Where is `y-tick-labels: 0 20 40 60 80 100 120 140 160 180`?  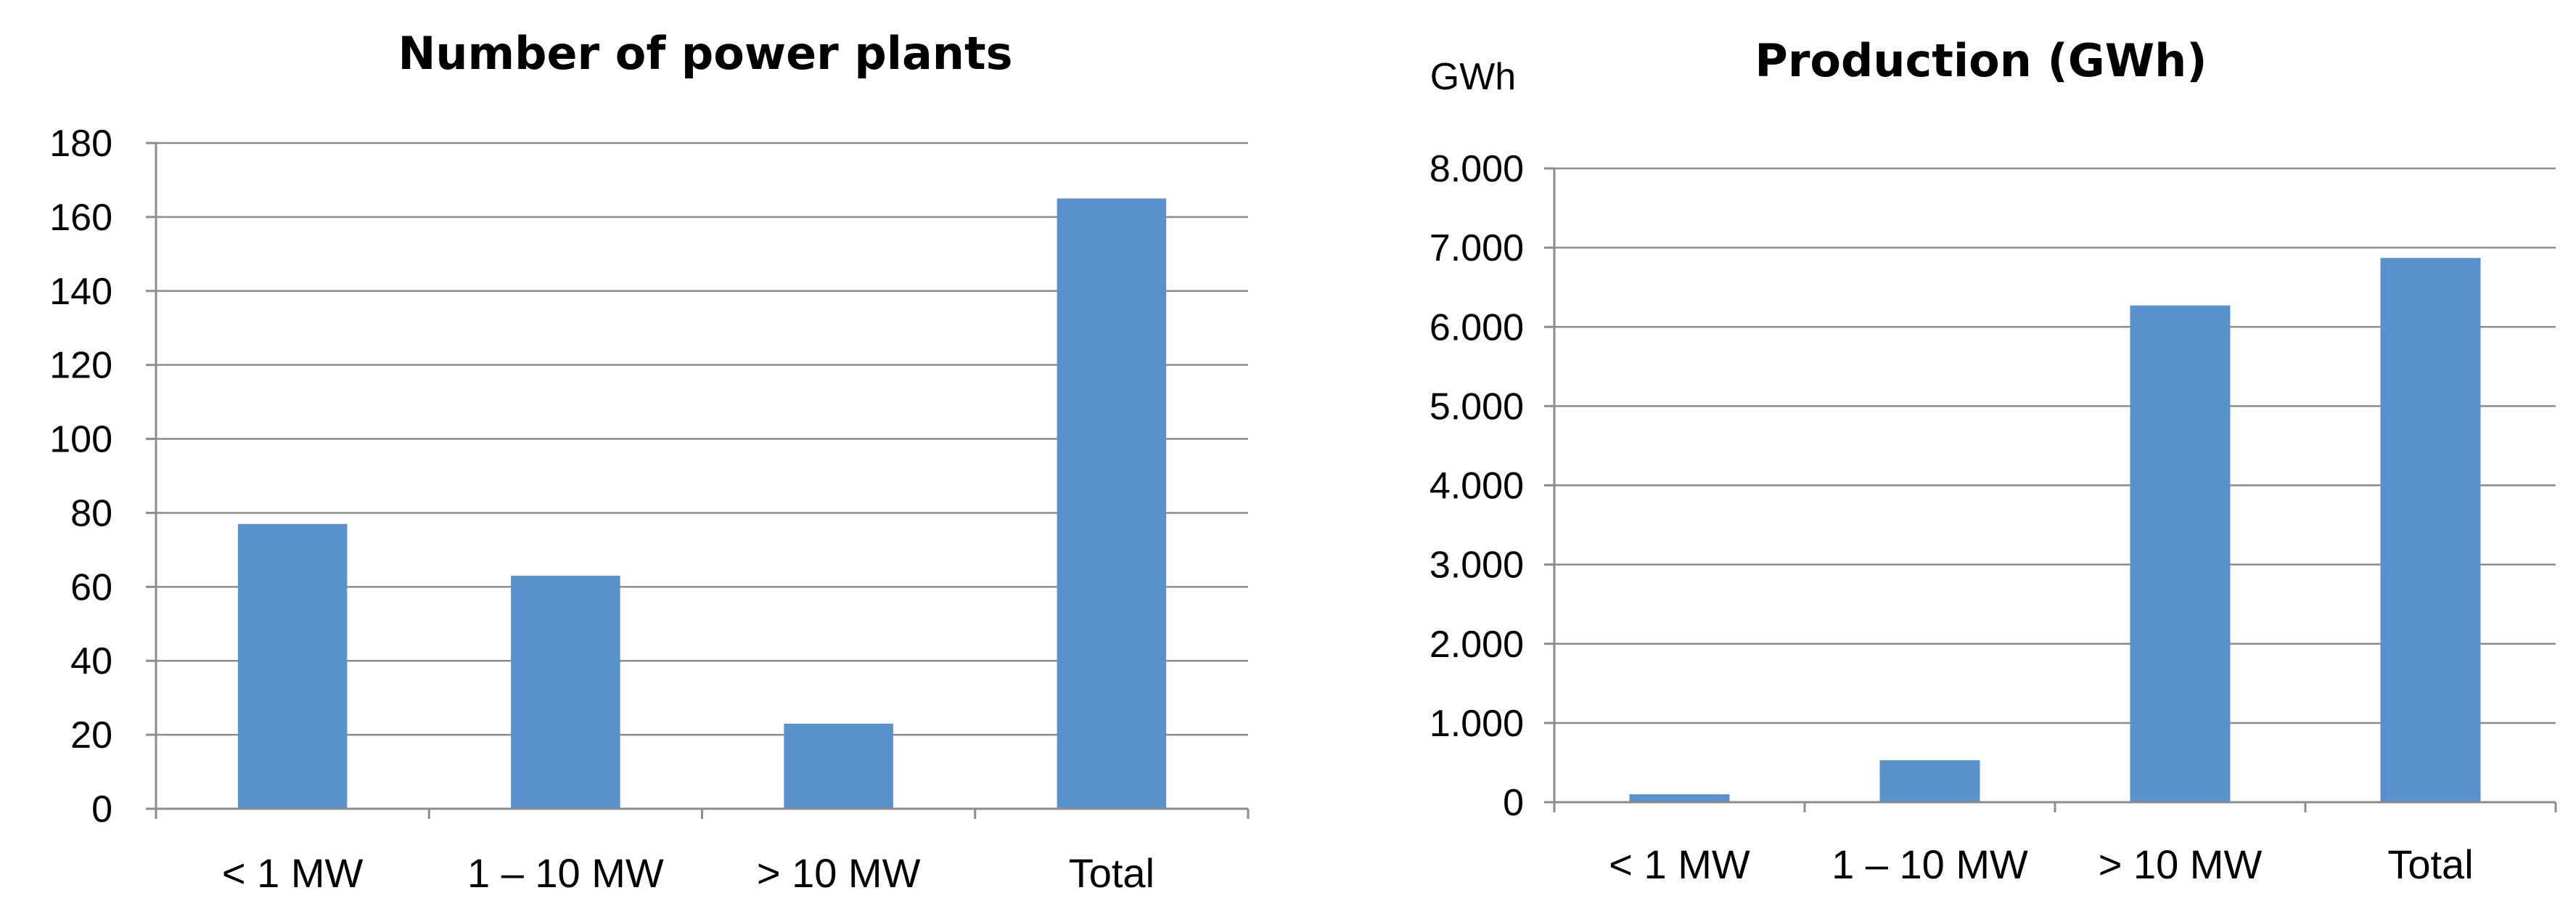
y-tick-labels: 0 20 40 60 80 100 120 140 160 180 is located at coordinates (80, 477).